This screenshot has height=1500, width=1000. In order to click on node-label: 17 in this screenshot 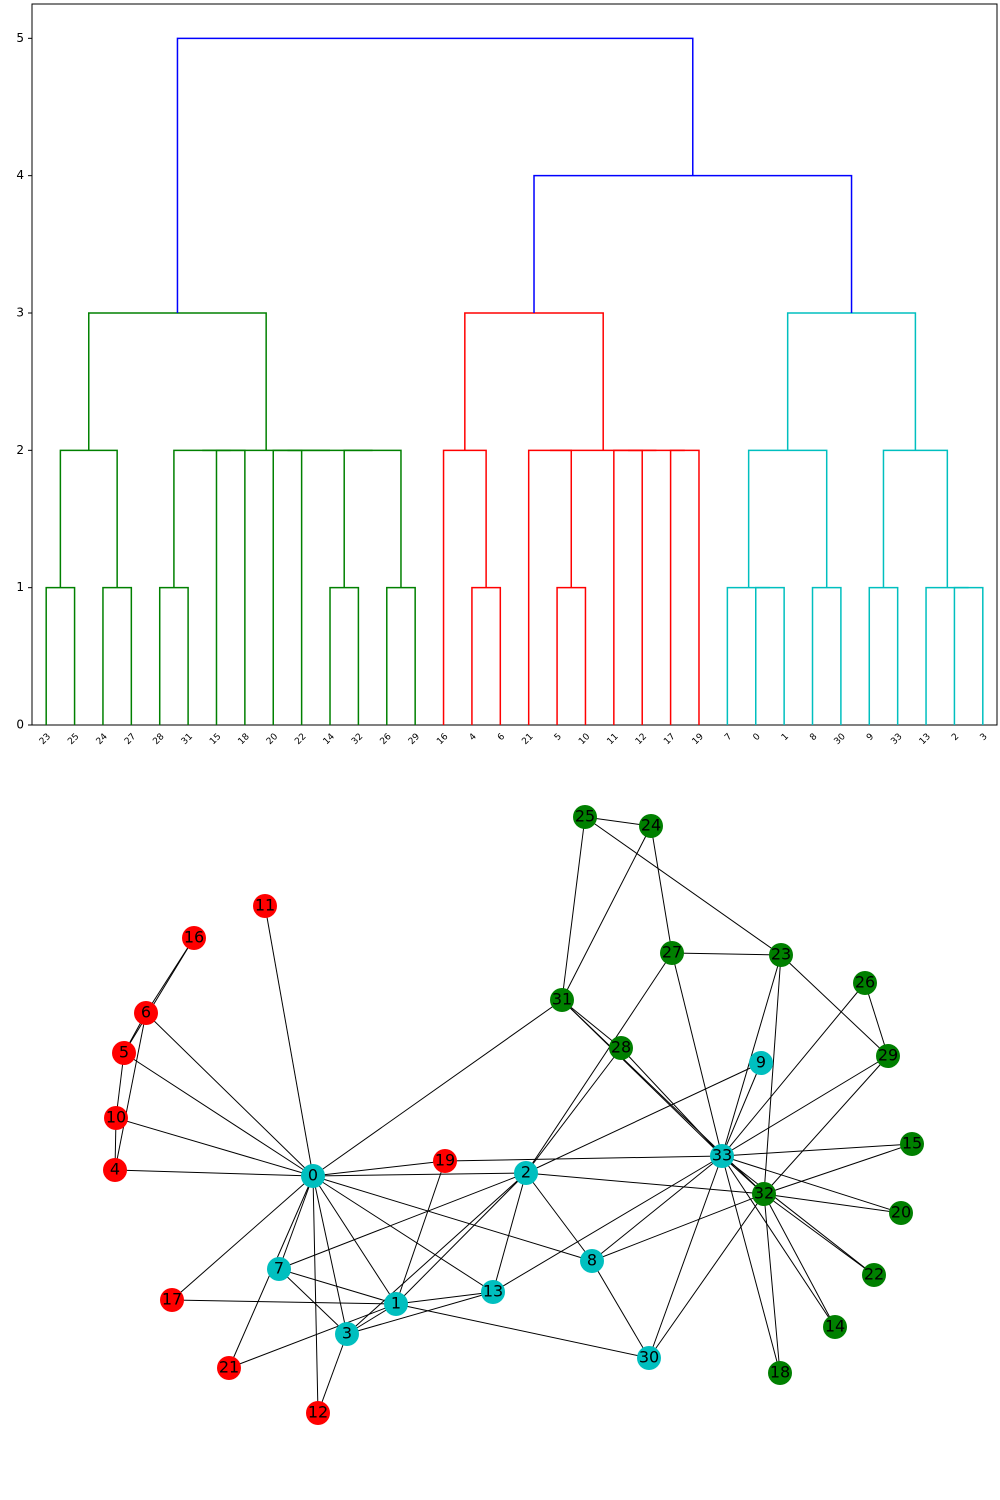, I will do `click(172, 1299)`.